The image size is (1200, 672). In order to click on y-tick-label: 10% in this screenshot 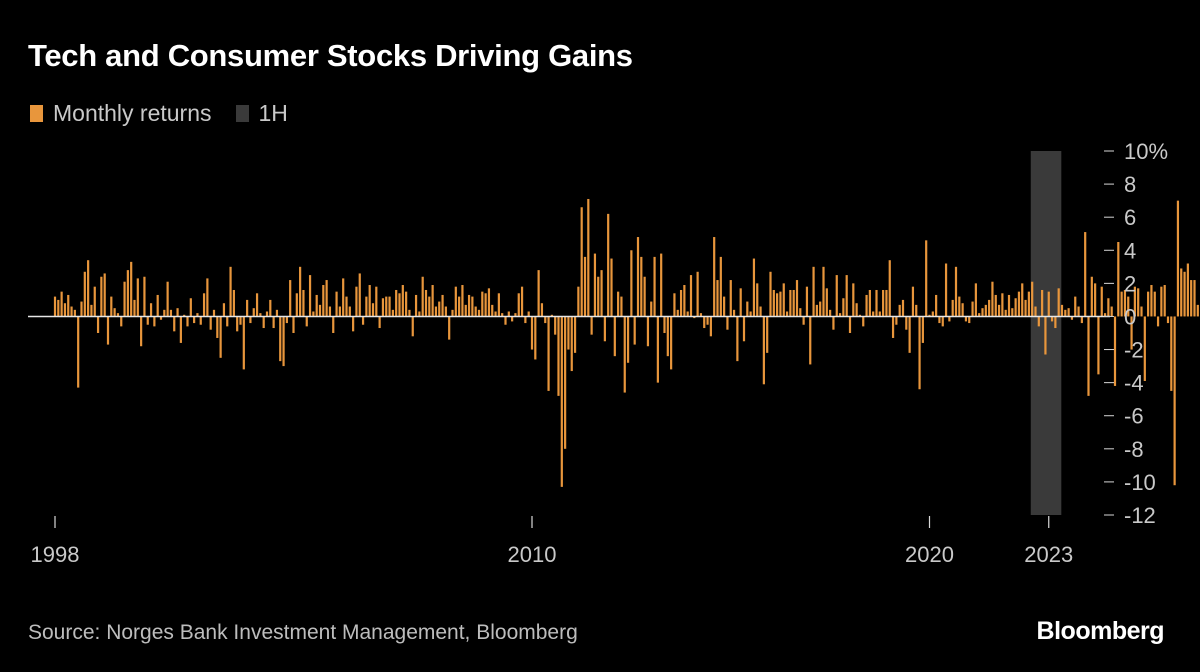, I will do `click(1146, 151)`.